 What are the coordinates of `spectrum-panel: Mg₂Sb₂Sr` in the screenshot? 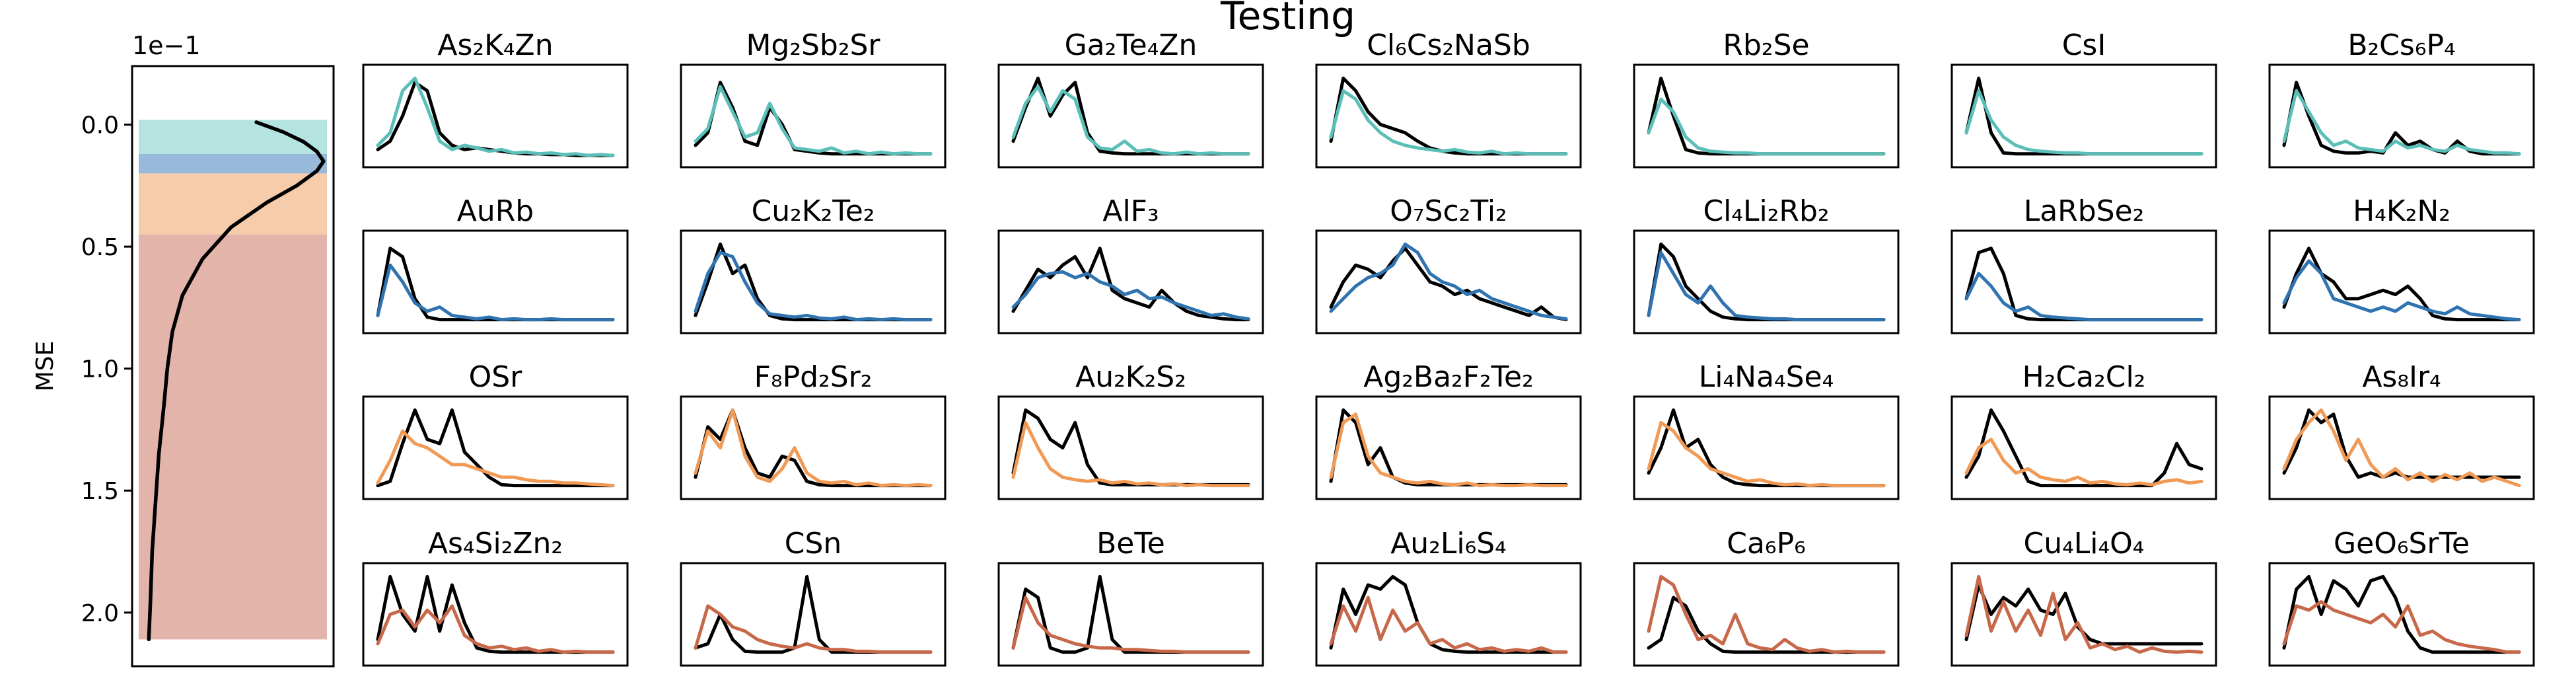 It's located at (814, 98).